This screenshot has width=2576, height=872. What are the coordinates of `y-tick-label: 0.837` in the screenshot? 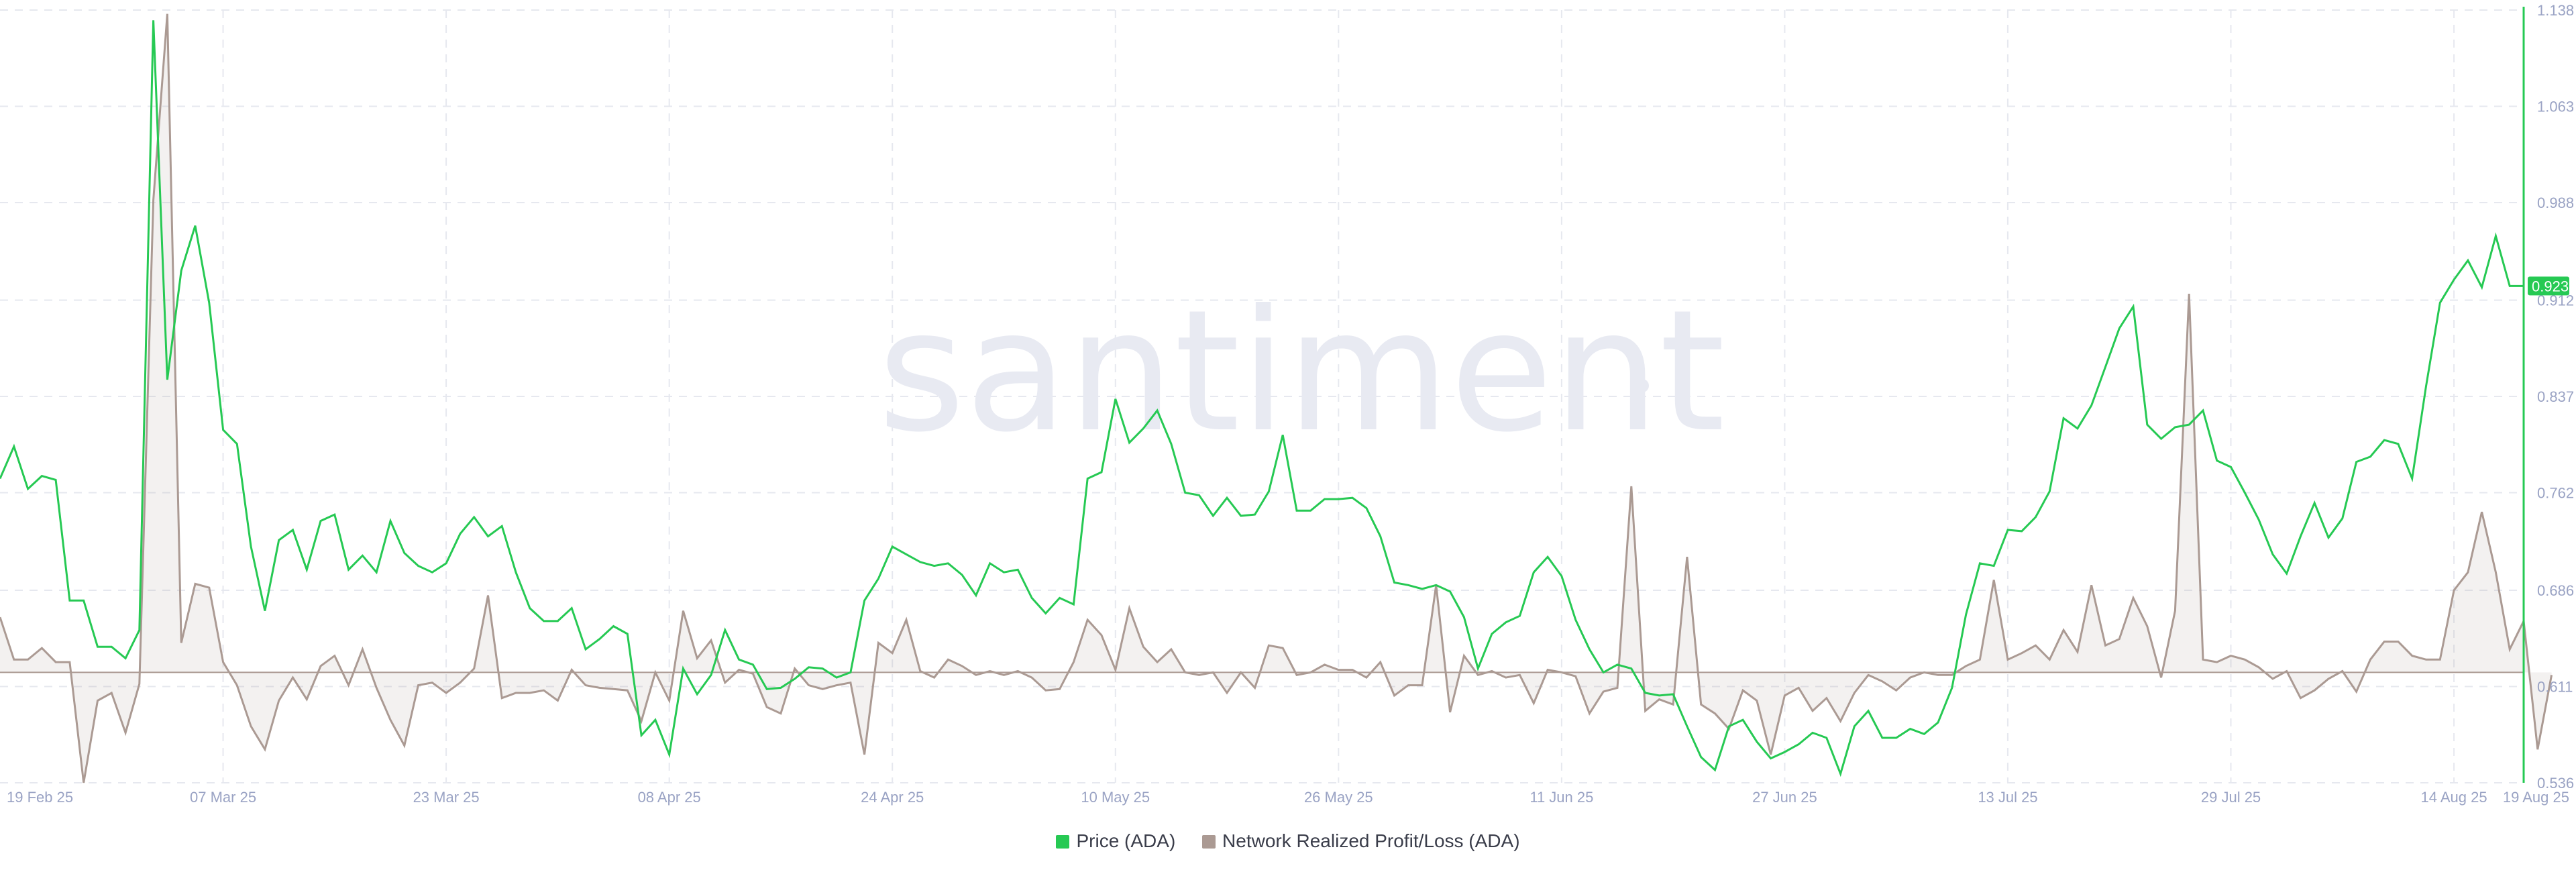 It's located at (2555, 397).